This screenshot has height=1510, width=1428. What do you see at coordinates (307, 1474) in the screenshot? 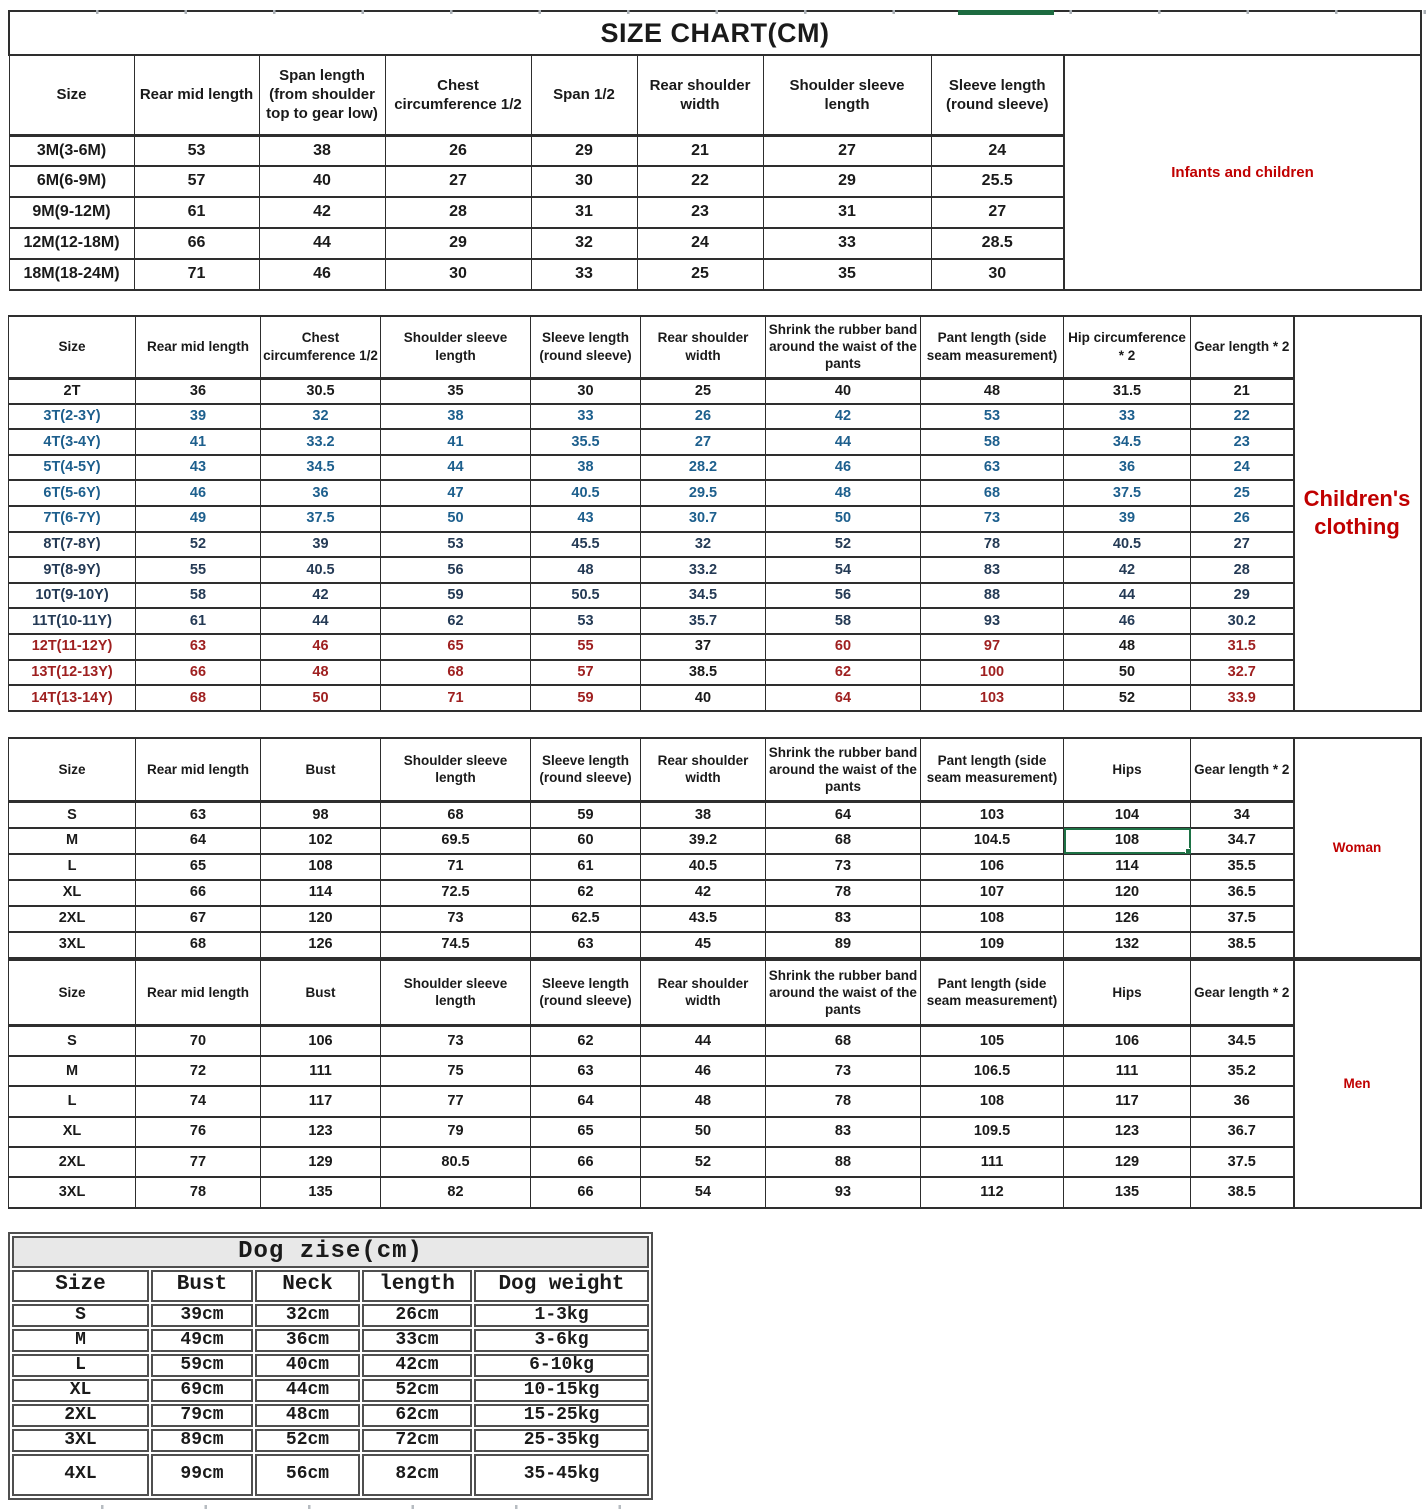
I see `value-cell: 56cm` at bounding box center [307, 1474].